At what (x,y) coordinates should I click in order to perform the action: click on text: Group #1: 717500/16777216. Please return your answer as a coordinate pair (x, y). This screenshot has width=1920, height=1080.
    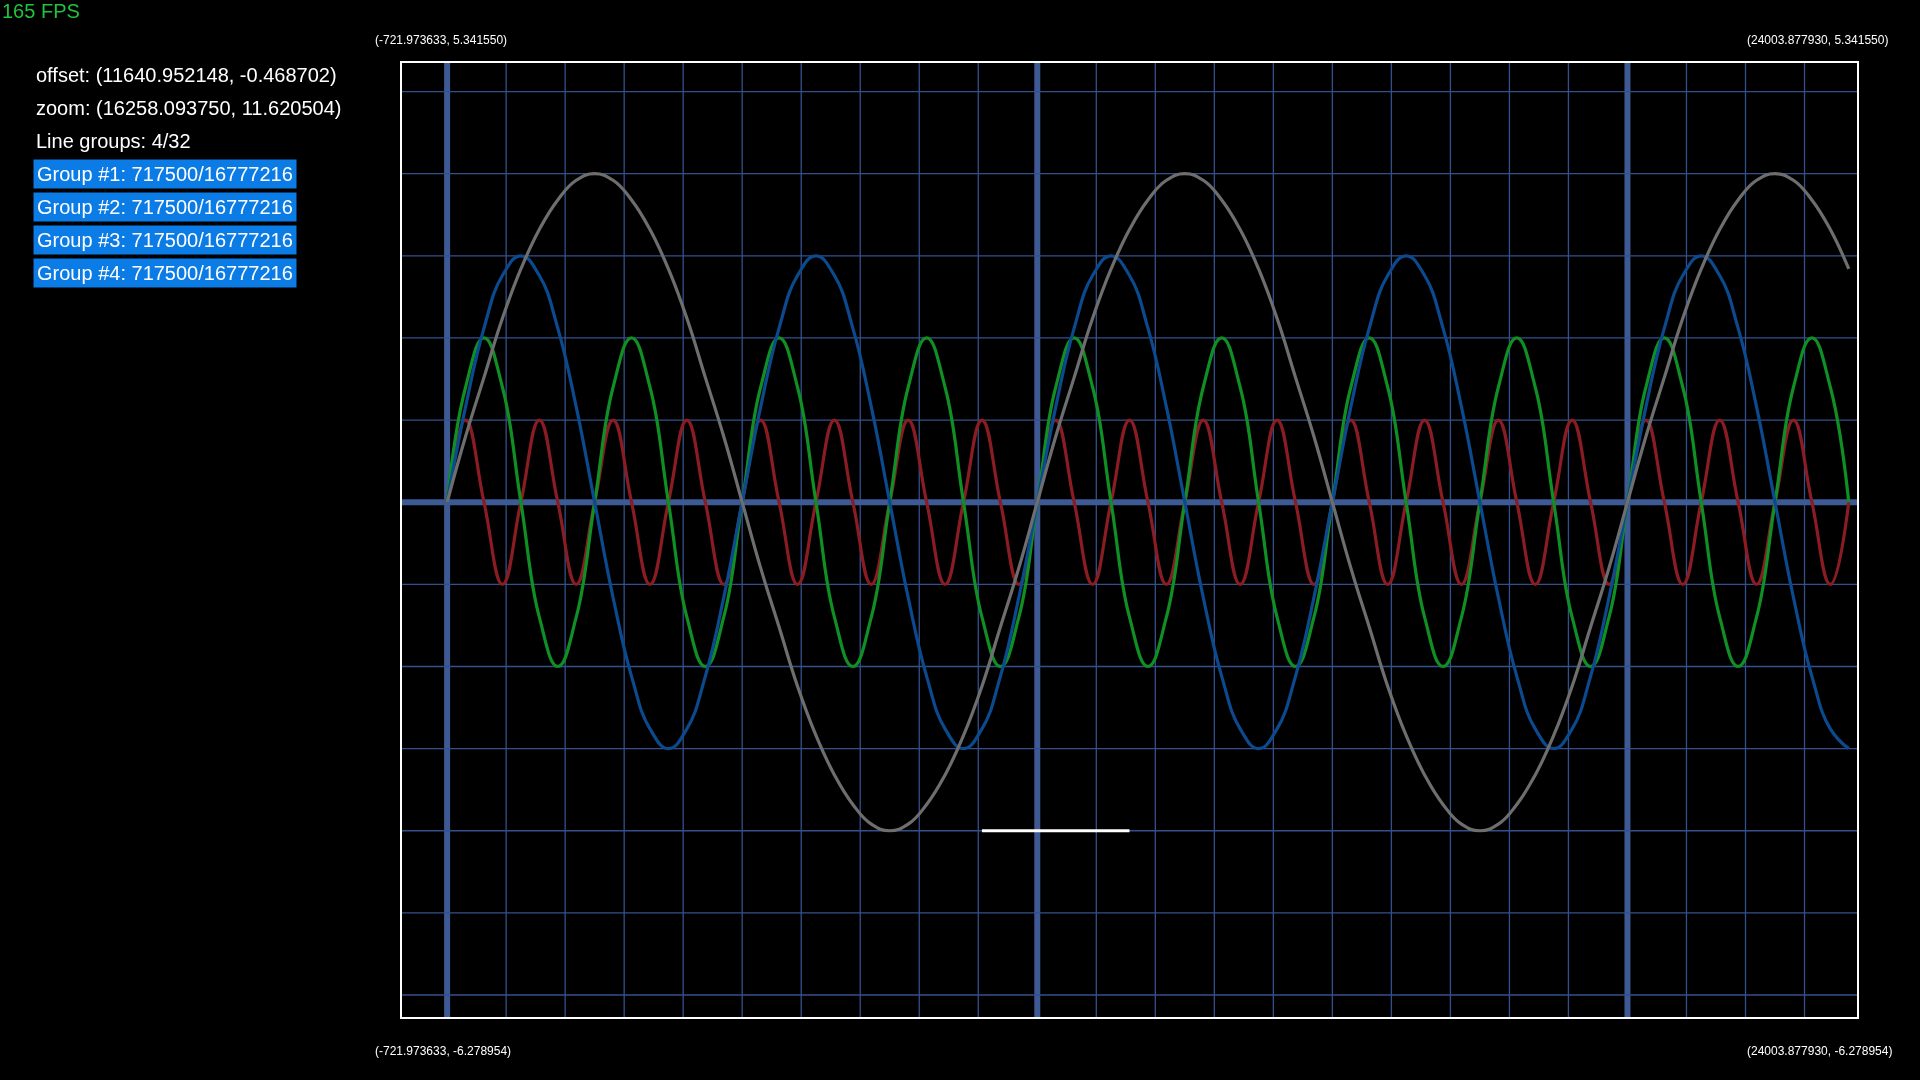
    Looking at the image, I should click on (165, 174).